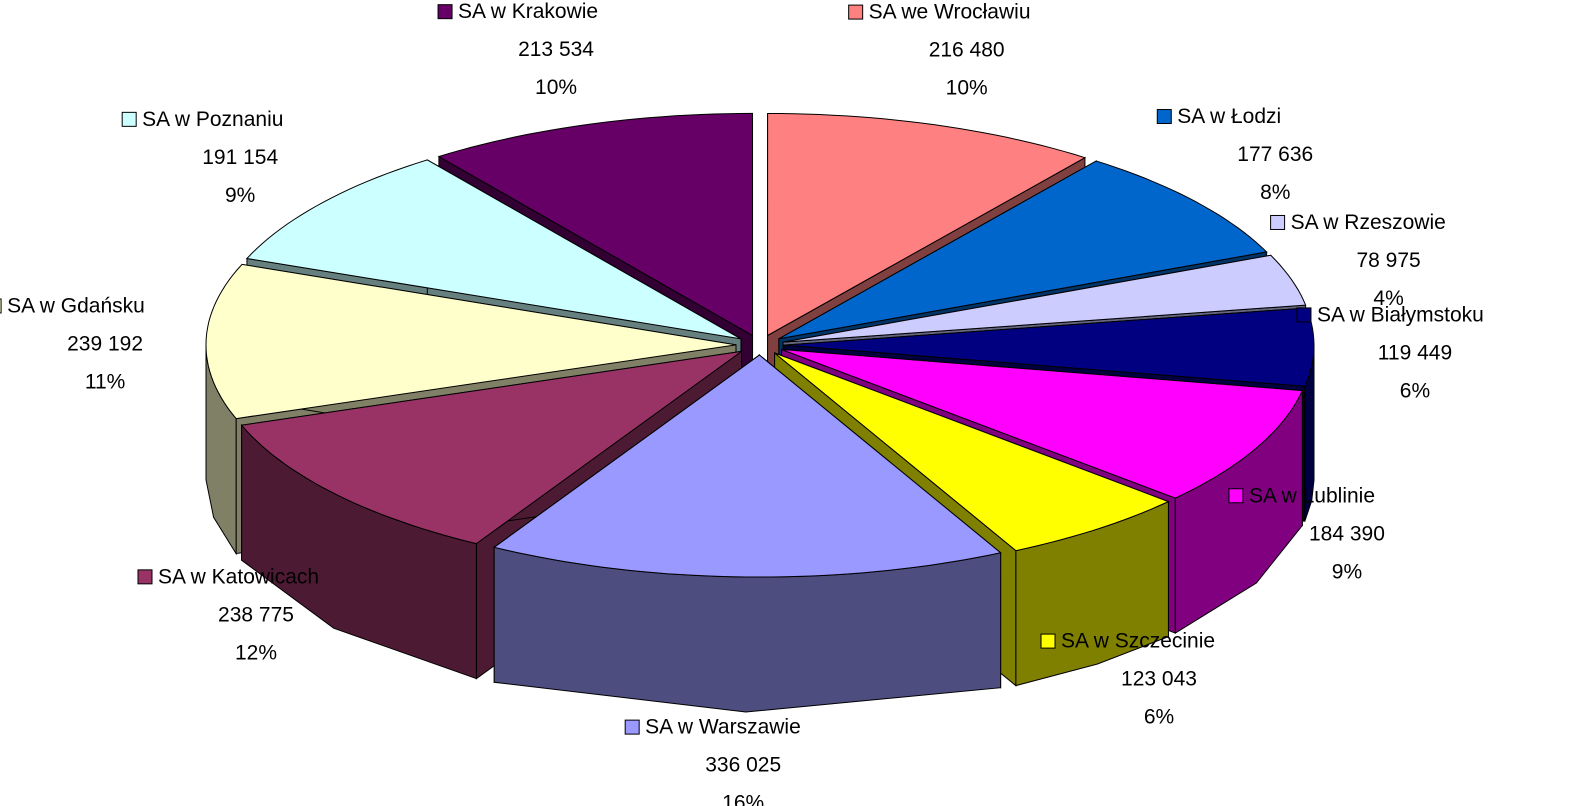  I want to click on value-label: 213 534, so click(556, 49).